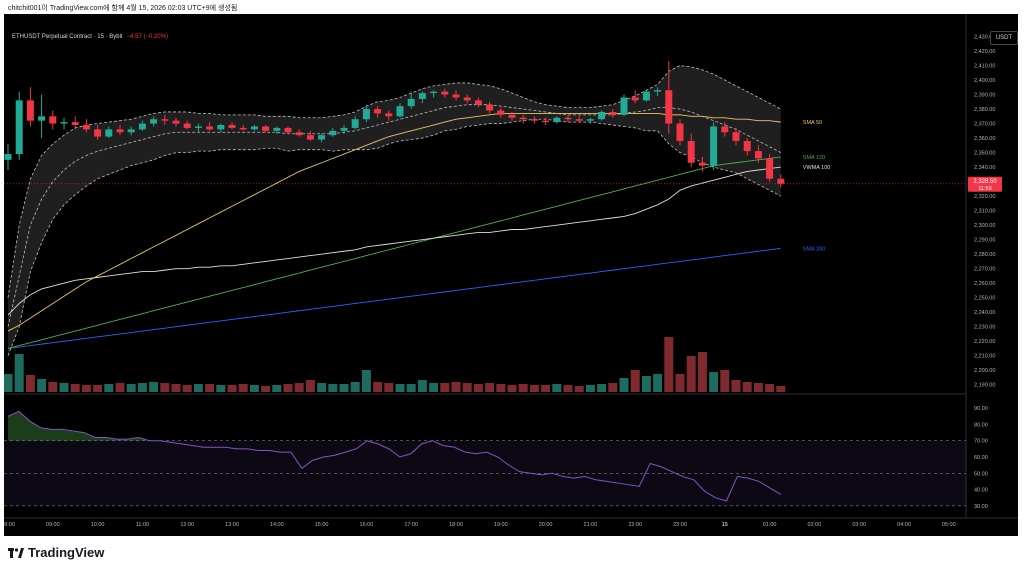  Describe the element at coordinates (984, 212) in the screenshot. I see `price-axis-tick-label: 2,310.00` at that location.